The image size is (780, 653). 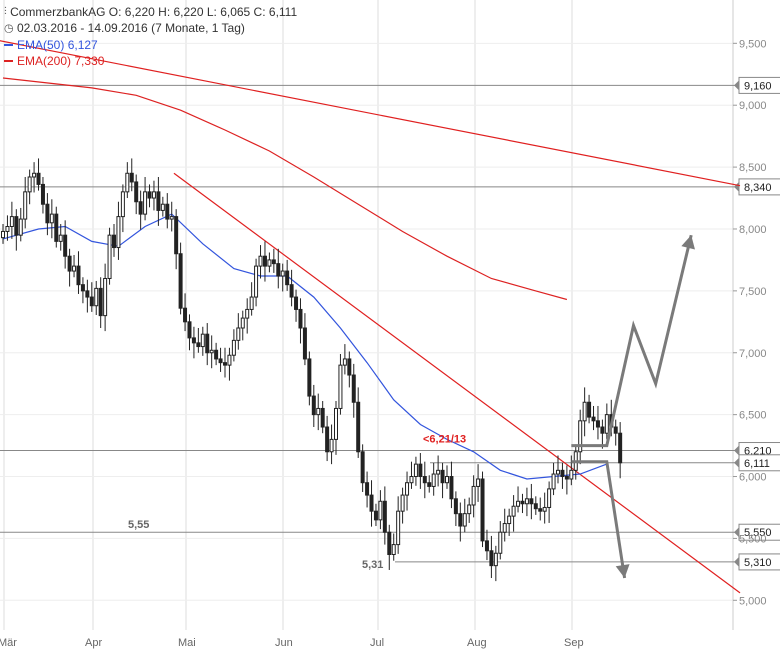 I want to click on ema50-value: 6,127, so click(x=82, y=44).